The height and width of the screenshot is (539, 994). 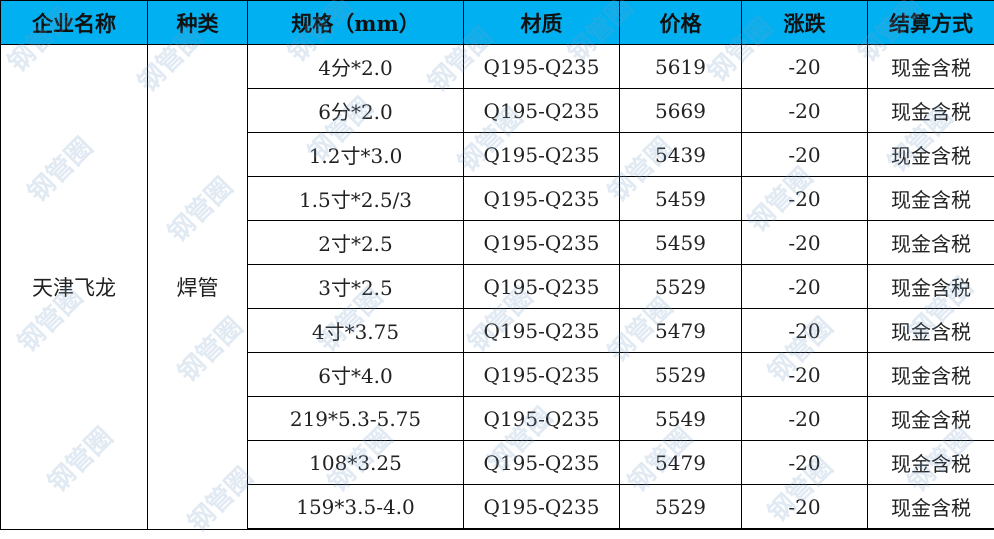 I want to click on spec-cell: 4分*2.0, so click(x=356, y=67).